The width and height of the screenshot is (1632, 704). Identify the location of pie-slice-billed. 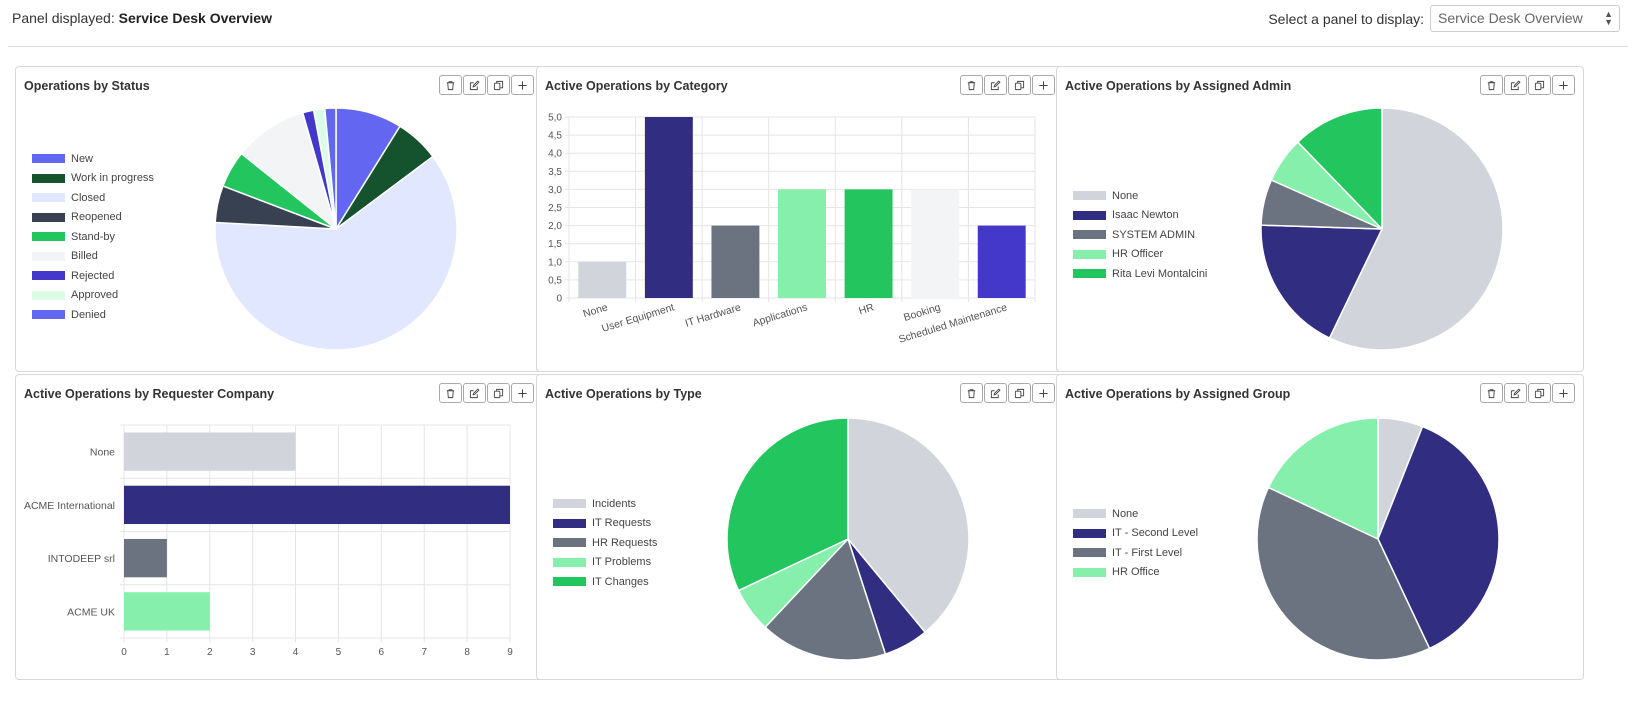
(289, 171).